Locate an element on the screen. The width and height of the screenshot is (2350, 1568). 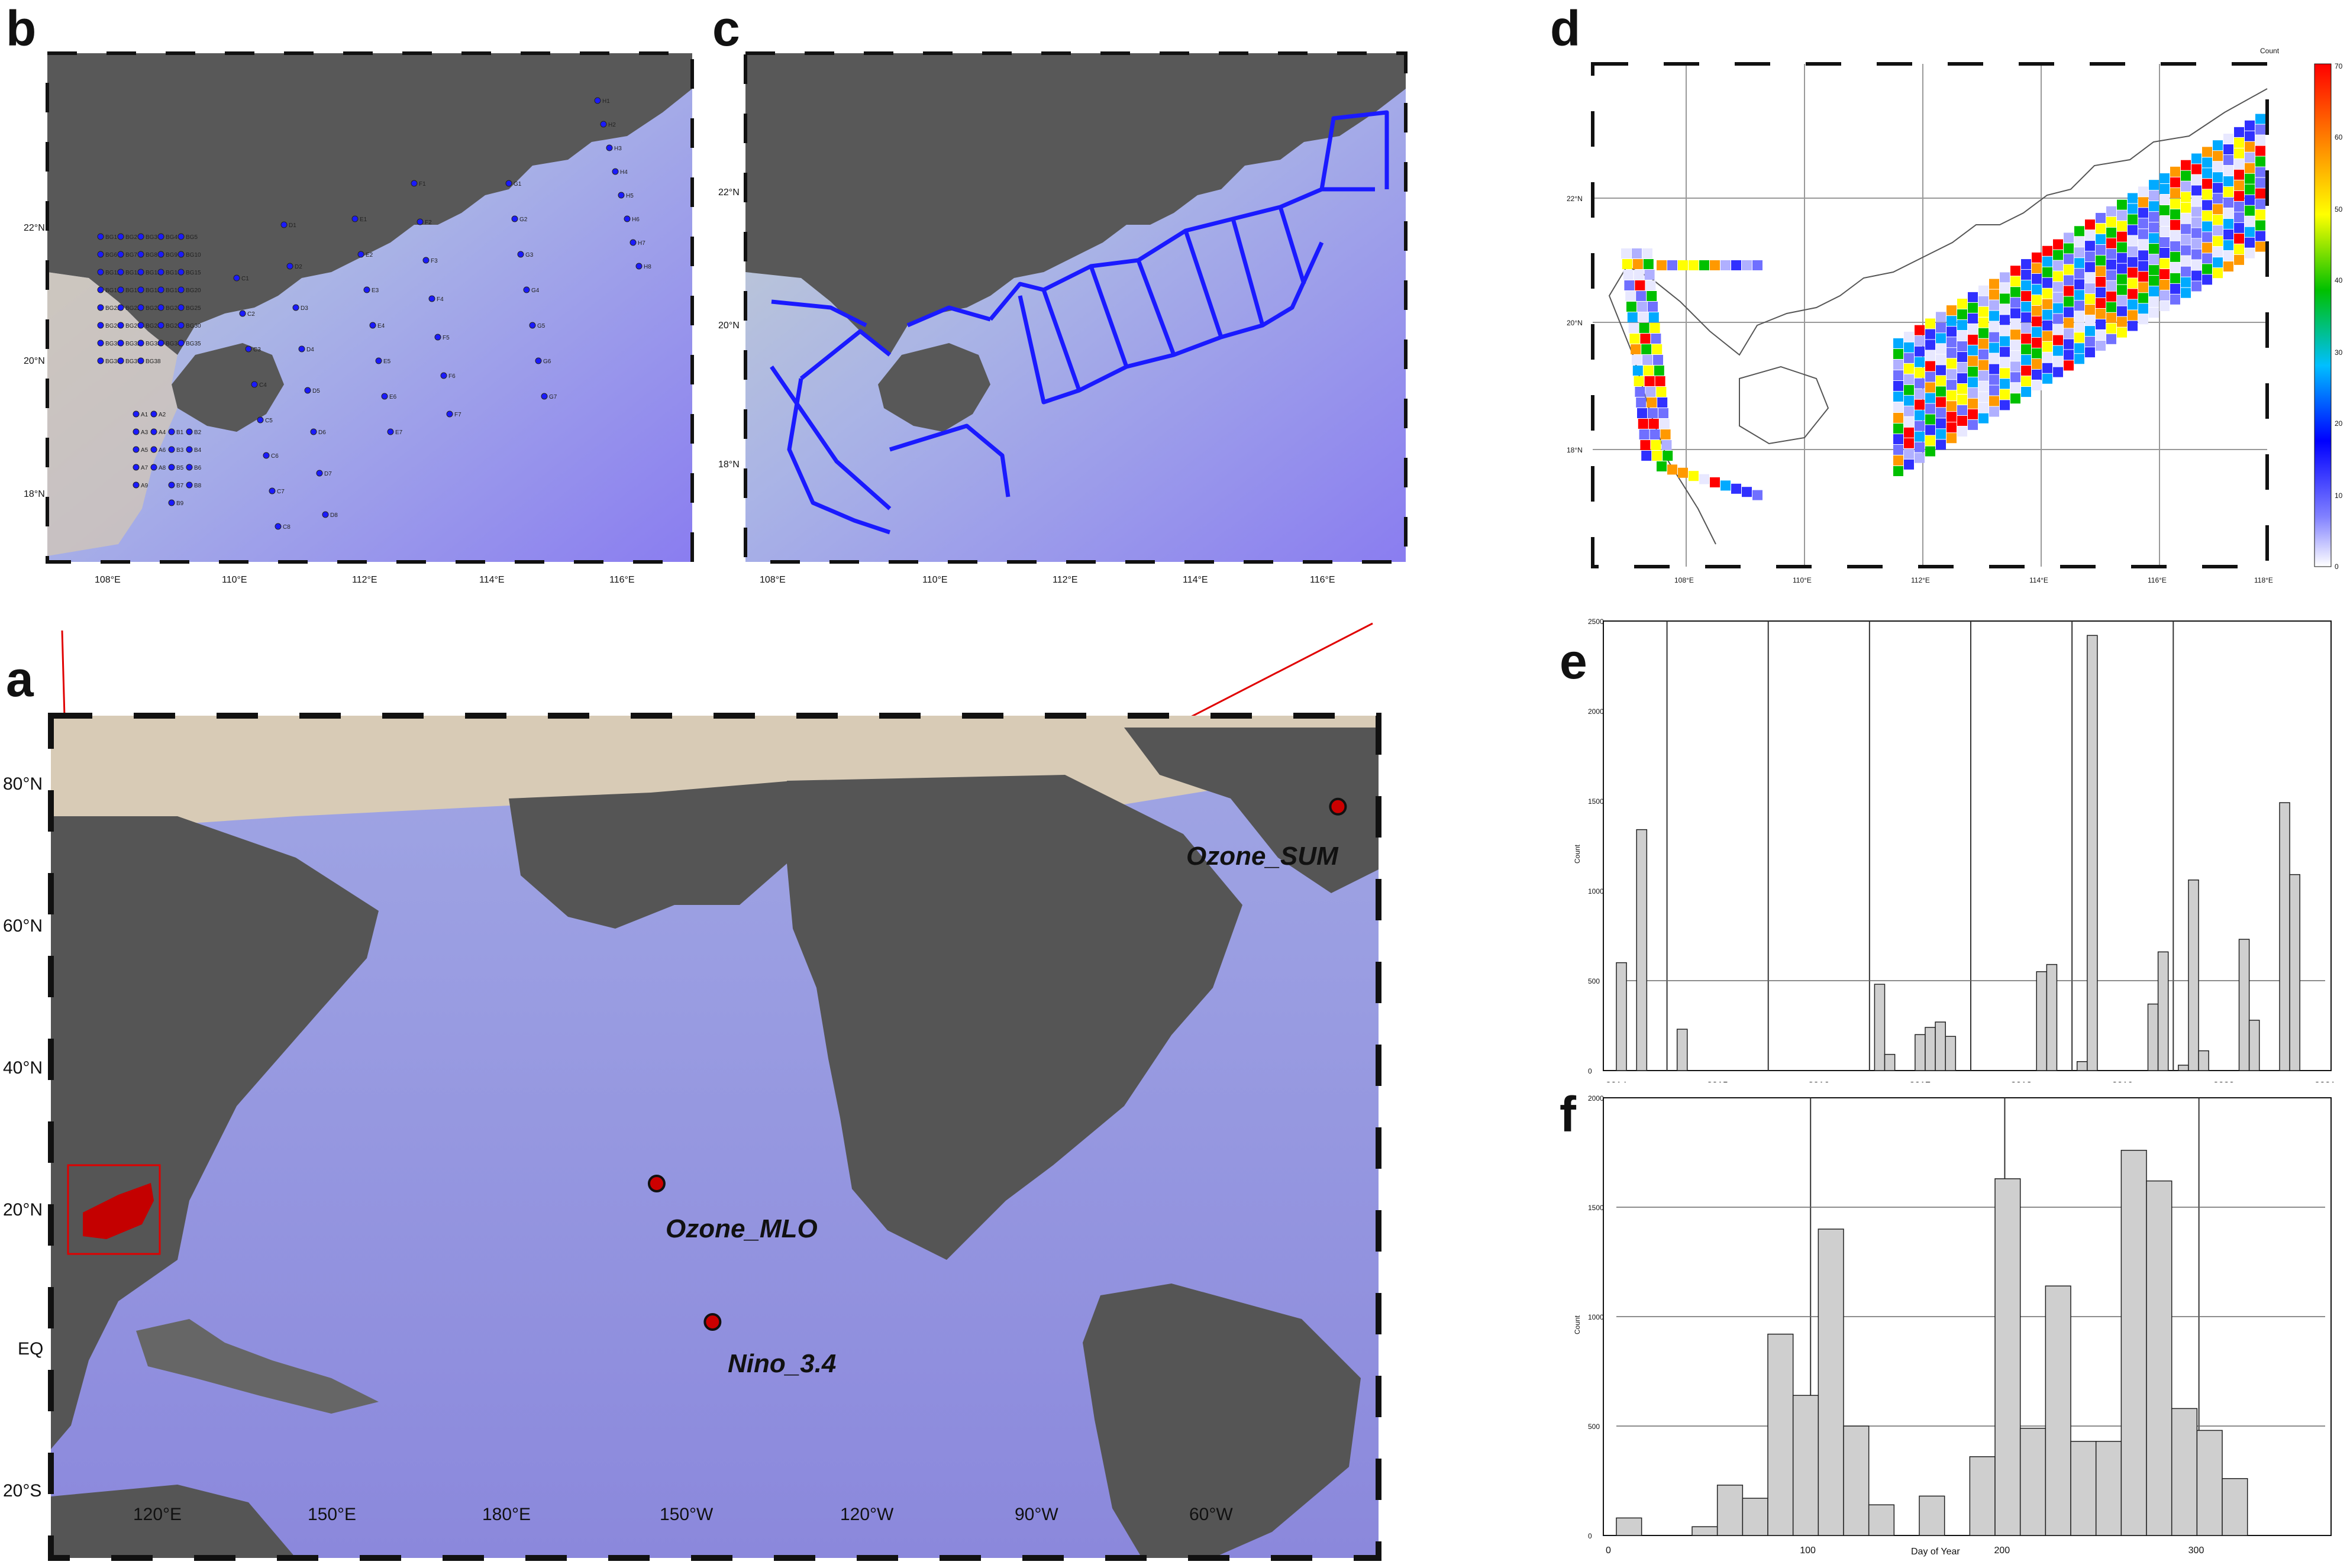
station-label: BG35 is located at coordinates (193, 344).